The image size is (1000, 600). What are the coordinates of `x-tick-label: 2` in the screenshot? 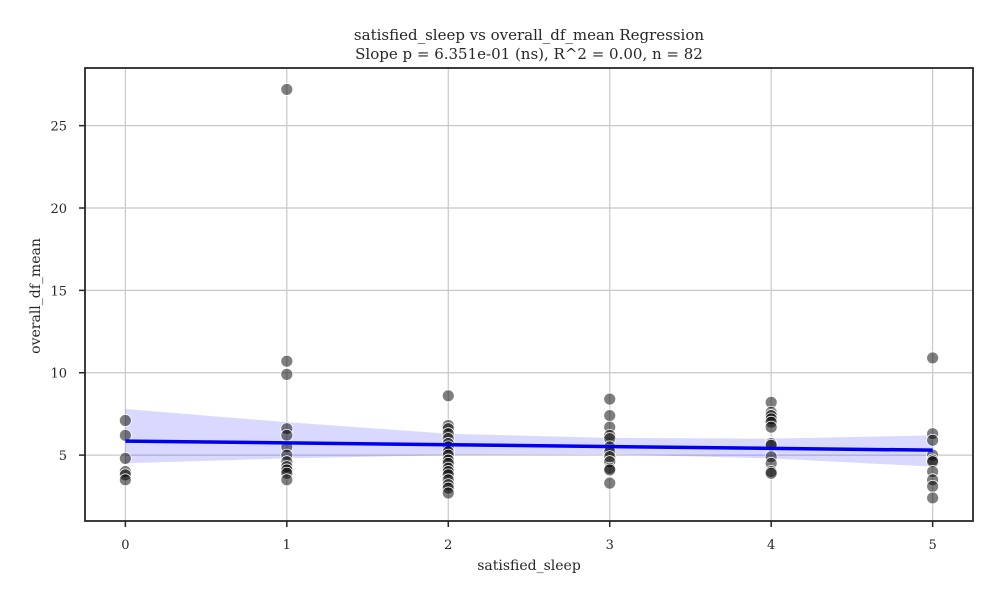 It's located at (448, 545).